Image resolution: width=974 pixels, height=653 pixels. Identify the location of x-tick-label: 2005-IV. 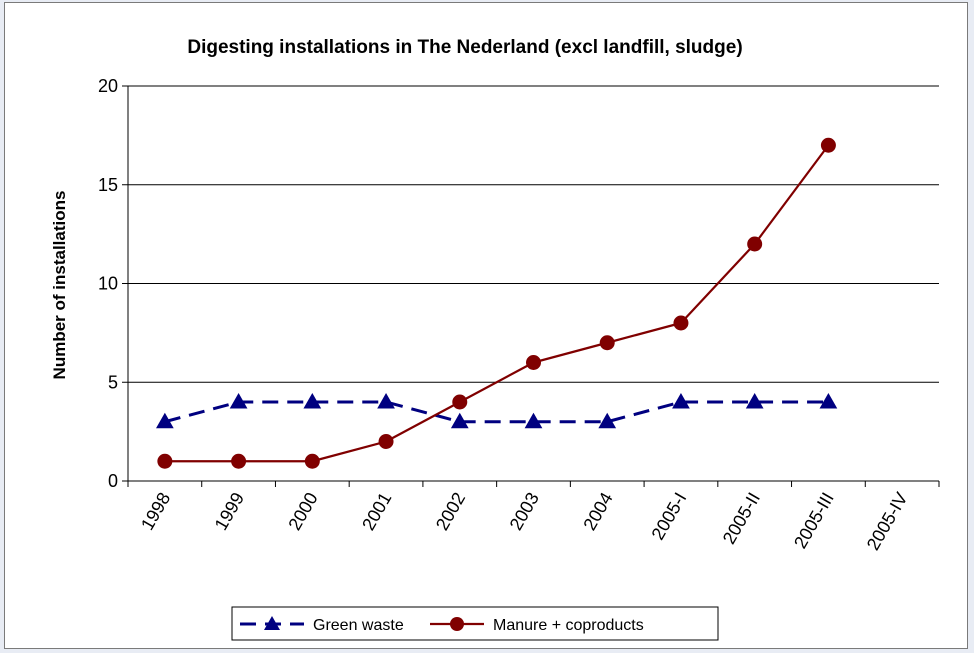
(887, 521).